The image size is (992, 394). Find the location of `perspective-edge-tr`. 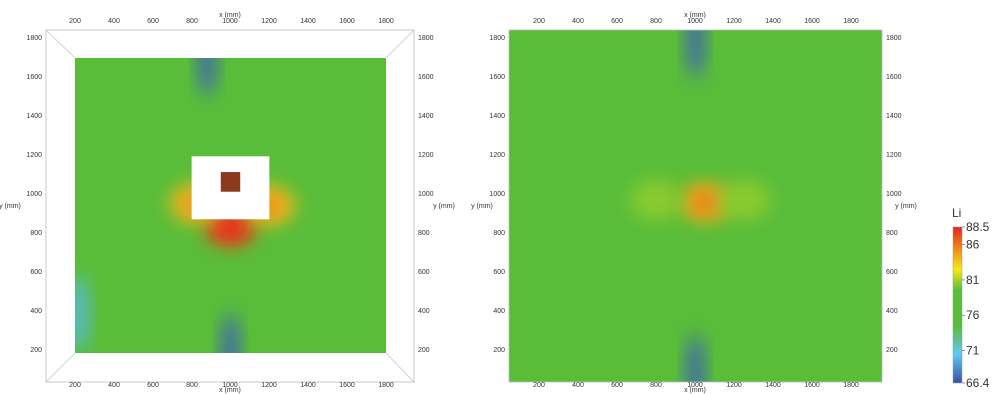

perspective-edge-tr is located at coordinates (400, 44).